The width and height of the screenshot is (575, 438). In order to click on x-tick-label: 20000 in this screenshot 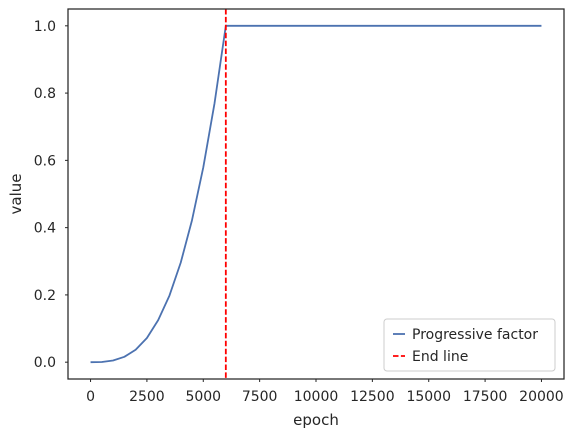, I will do `click(541, 397)`.